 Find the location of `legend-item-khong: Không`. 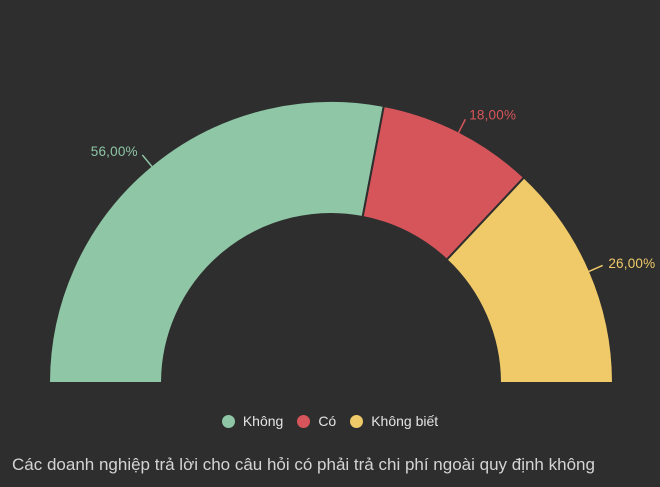

legend-item-khong: Không is located at coordinates (252, 421).